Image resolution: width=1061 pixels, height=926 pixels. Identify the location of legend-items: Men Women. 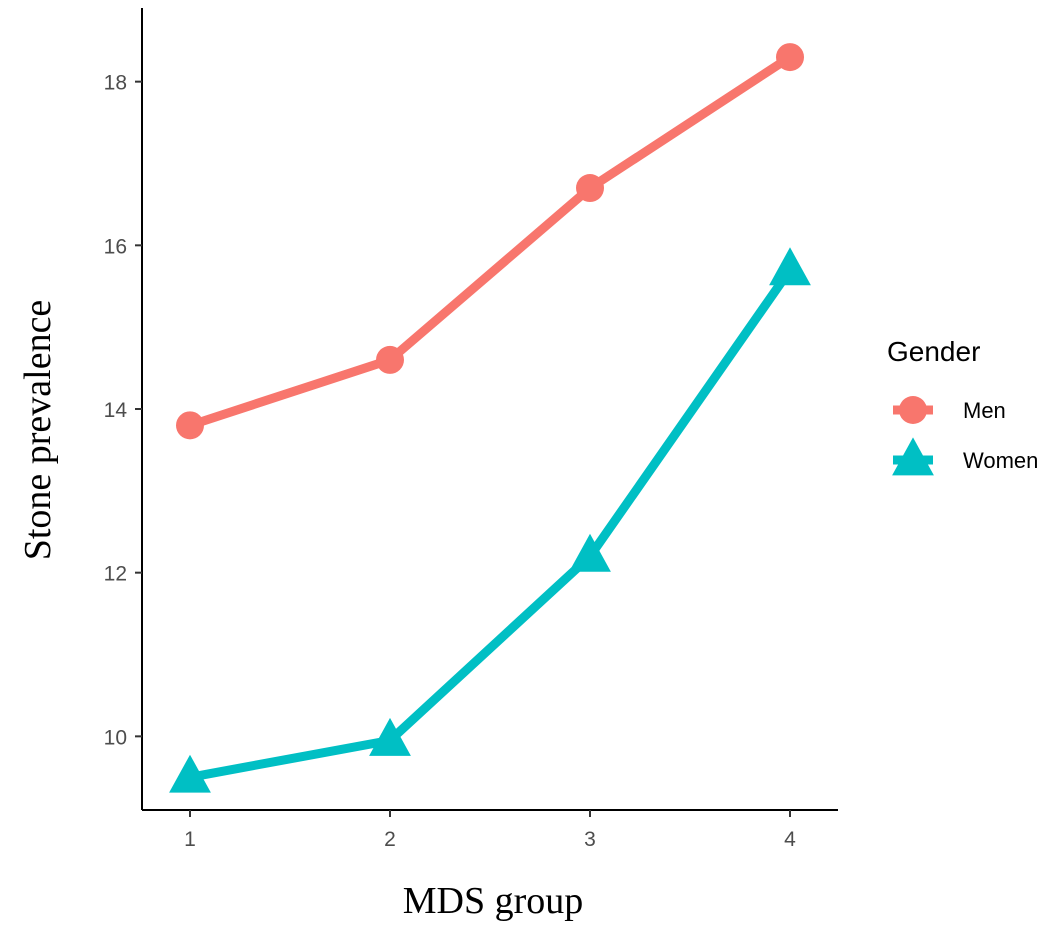
(965, 436).